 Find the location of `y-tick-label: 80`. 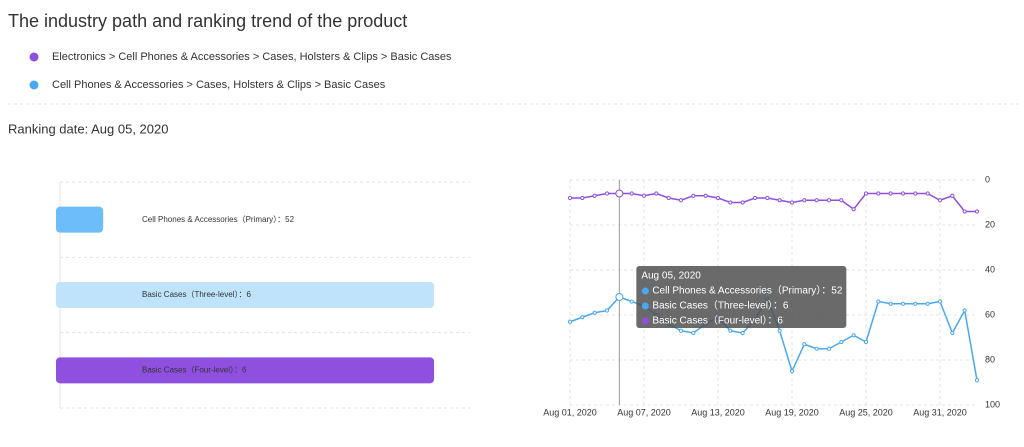

y-tick-label: 80 is located at coordinates (990, 359).